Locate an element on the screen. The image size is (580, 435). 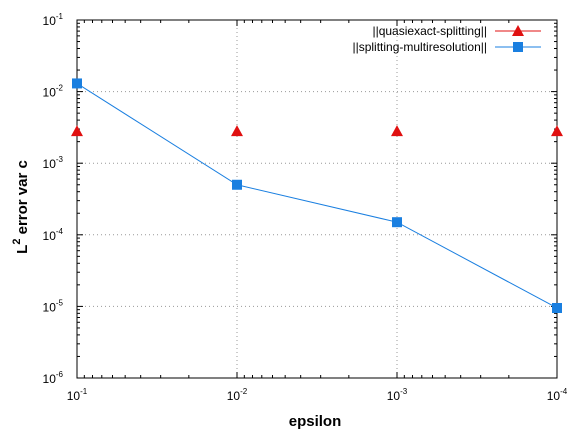
y-tick-label: 10⁻¹ is located at coordinates (53, 20).